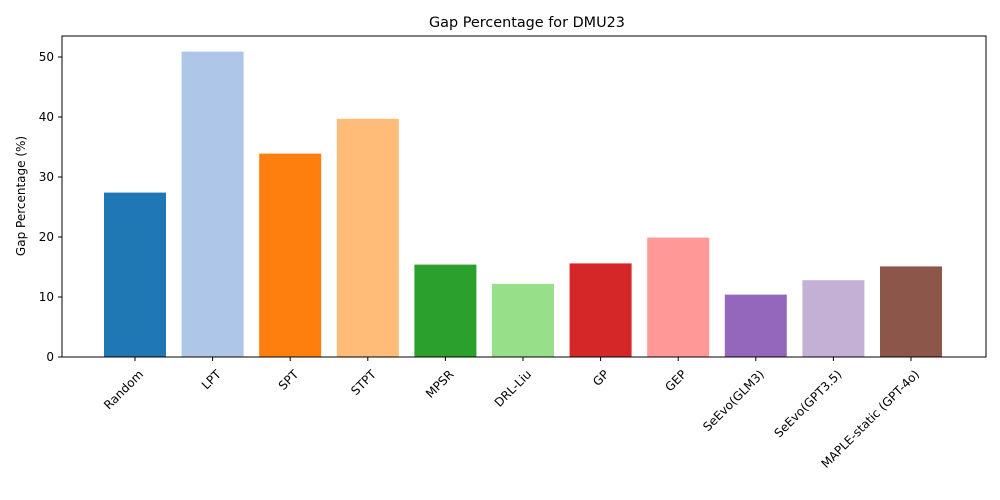  What do you see at coordinates (600, 310) in the screenshot?
I see `bar-gp` at bounding box center [600, 310].